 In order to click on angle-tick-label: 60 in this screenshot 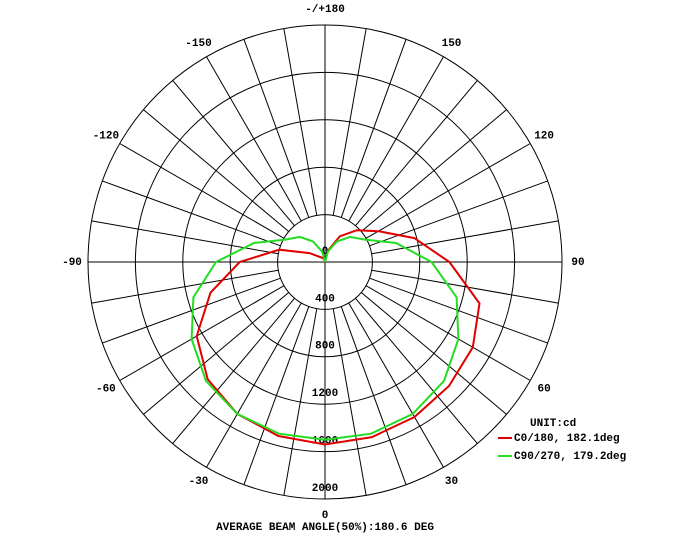, I will do `click(544, 389)`.